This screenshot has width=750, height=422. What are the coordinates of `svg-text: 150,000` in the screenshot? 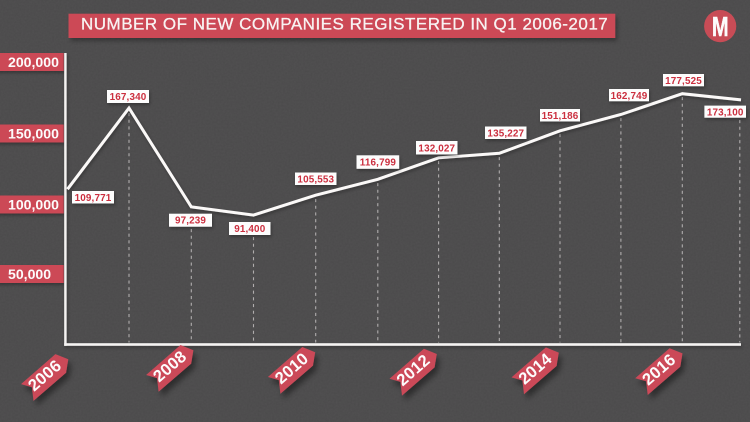 It's located at (33, 134).